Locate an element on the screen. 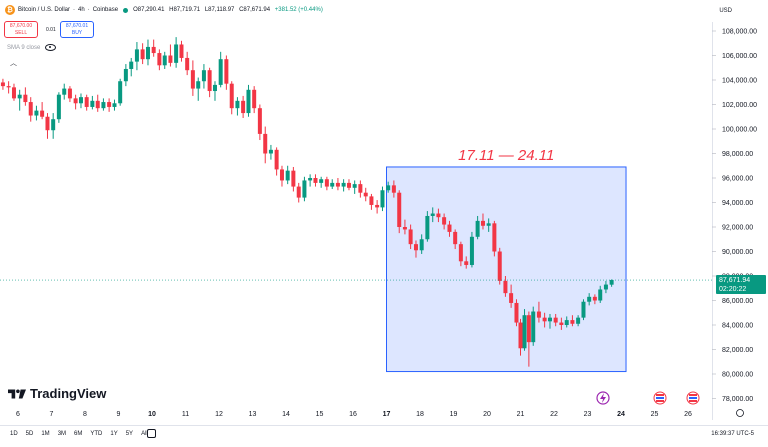 This screenshot has width=768, height=447. highlight-range is located at coordinates (506, 269).